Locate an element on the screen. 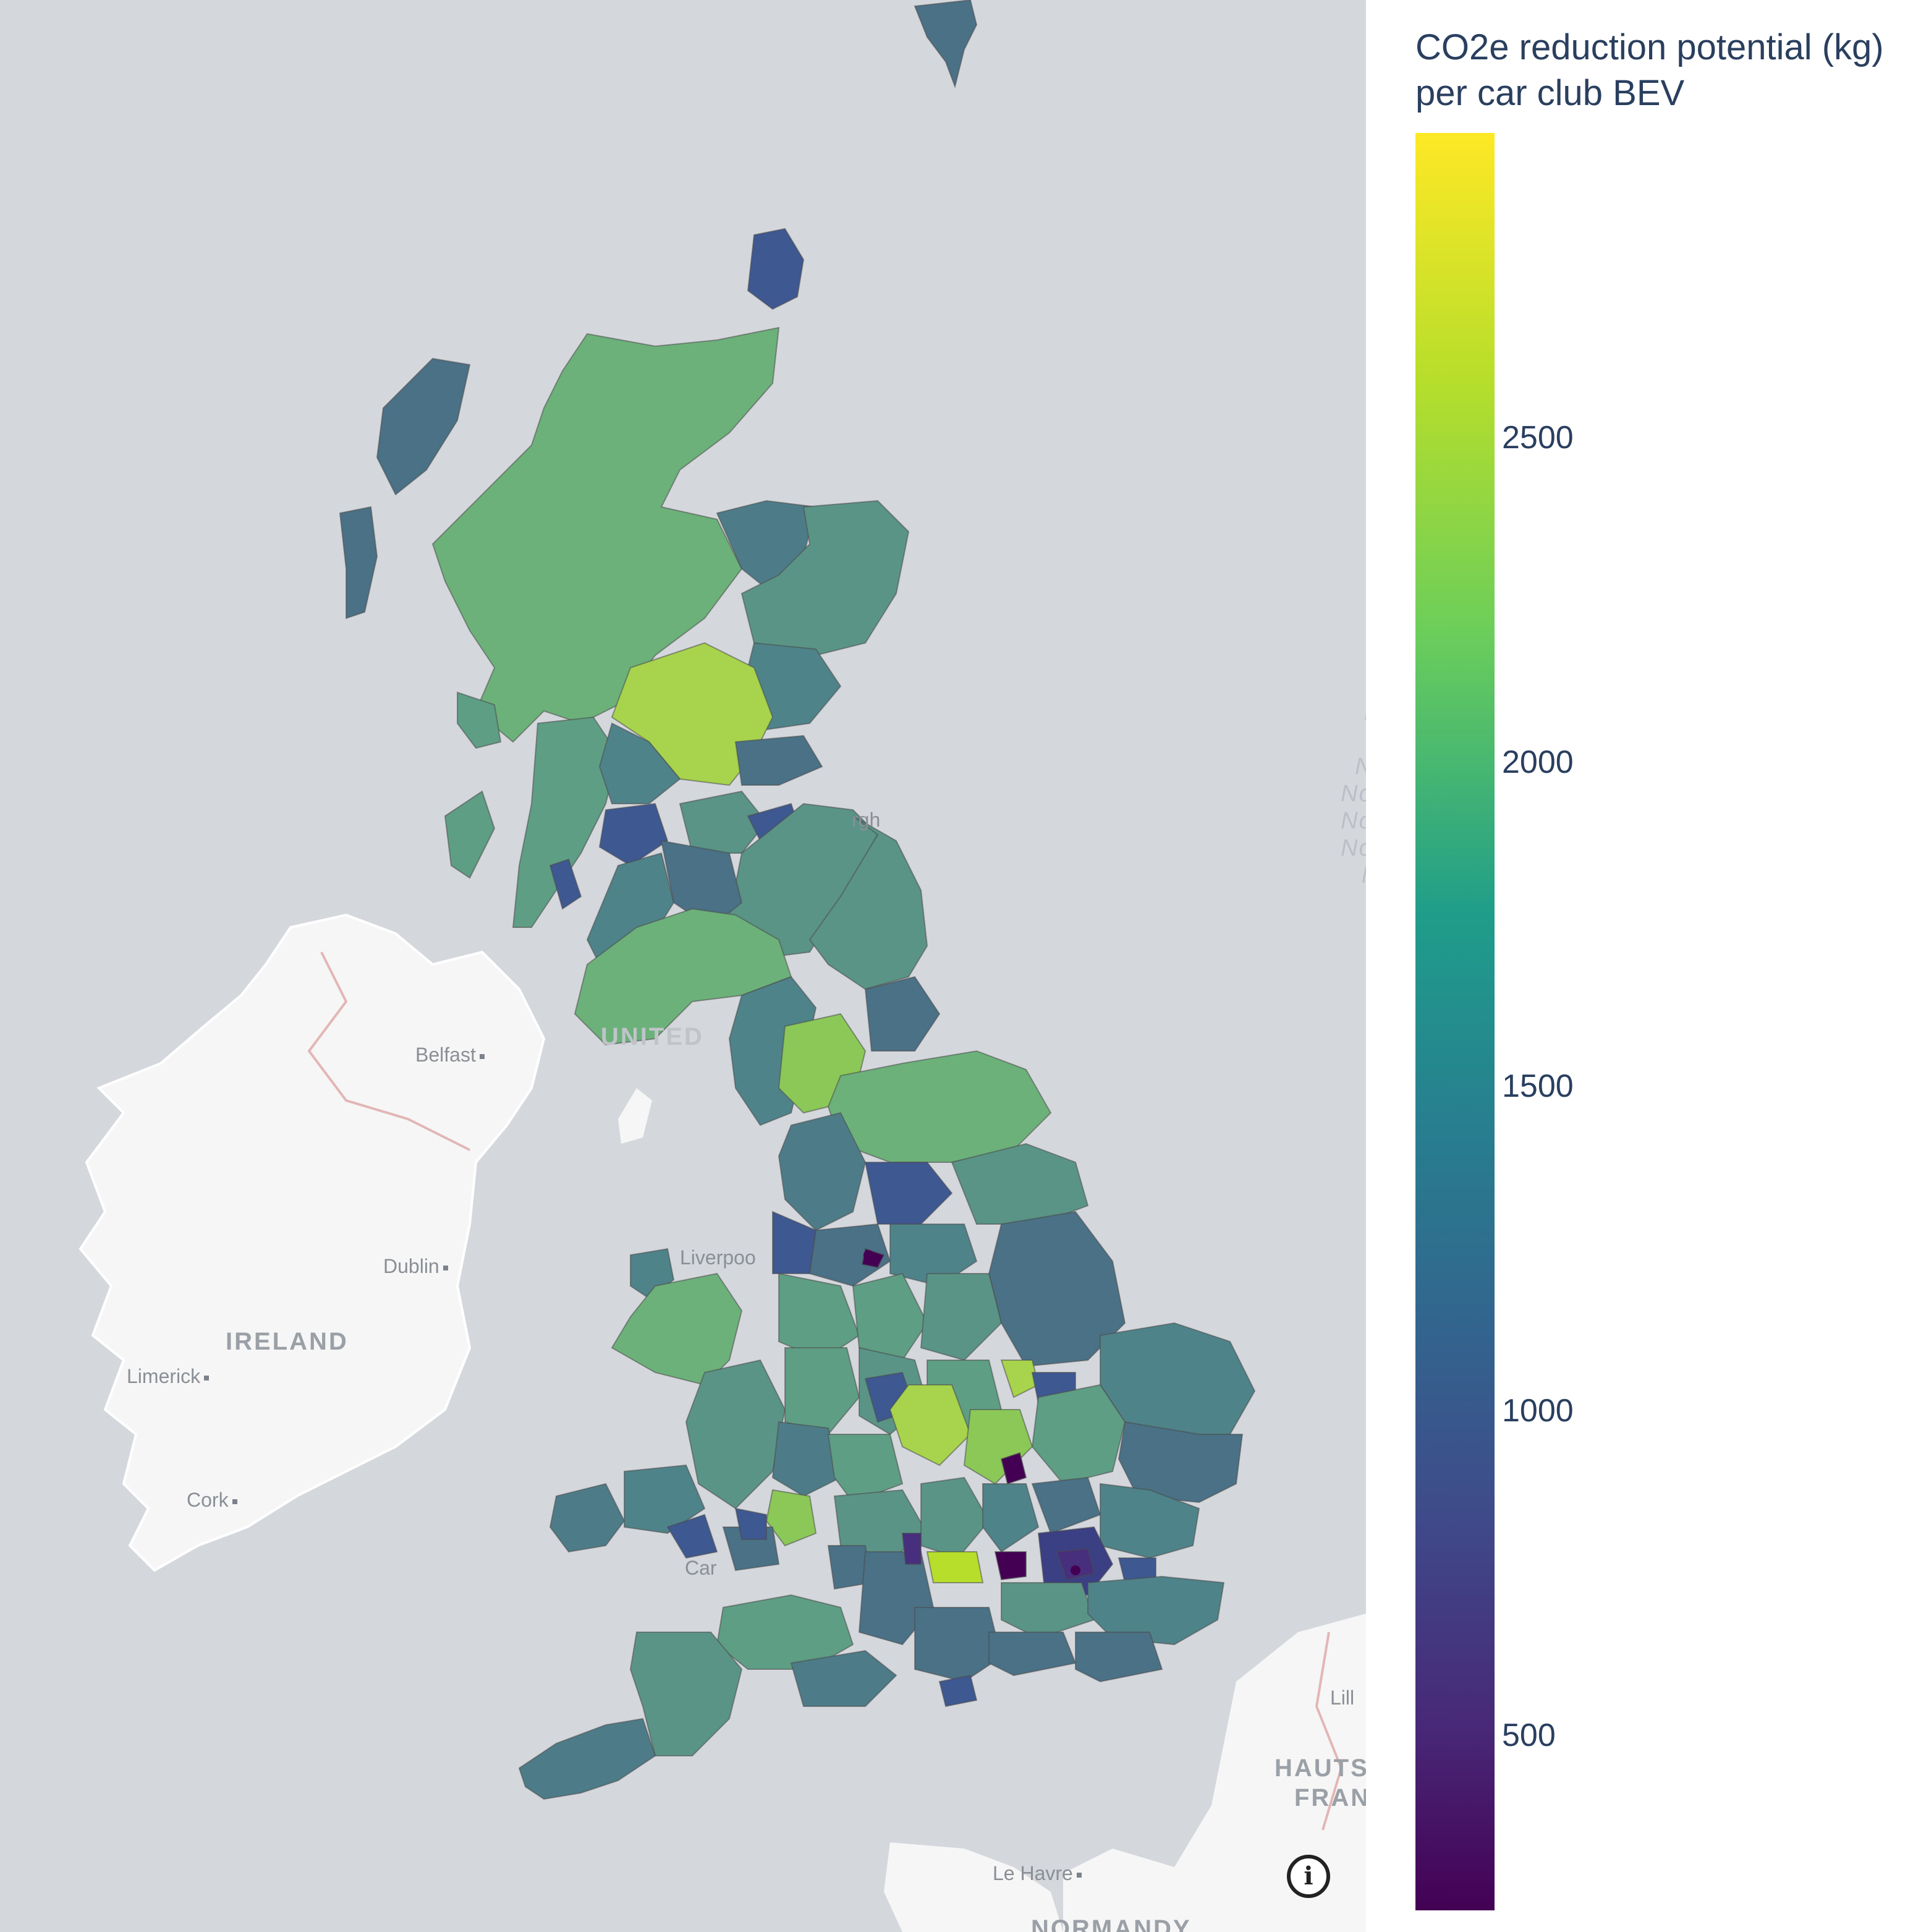  label-ireland: IRELAND is located at coordinates (287, 1341).